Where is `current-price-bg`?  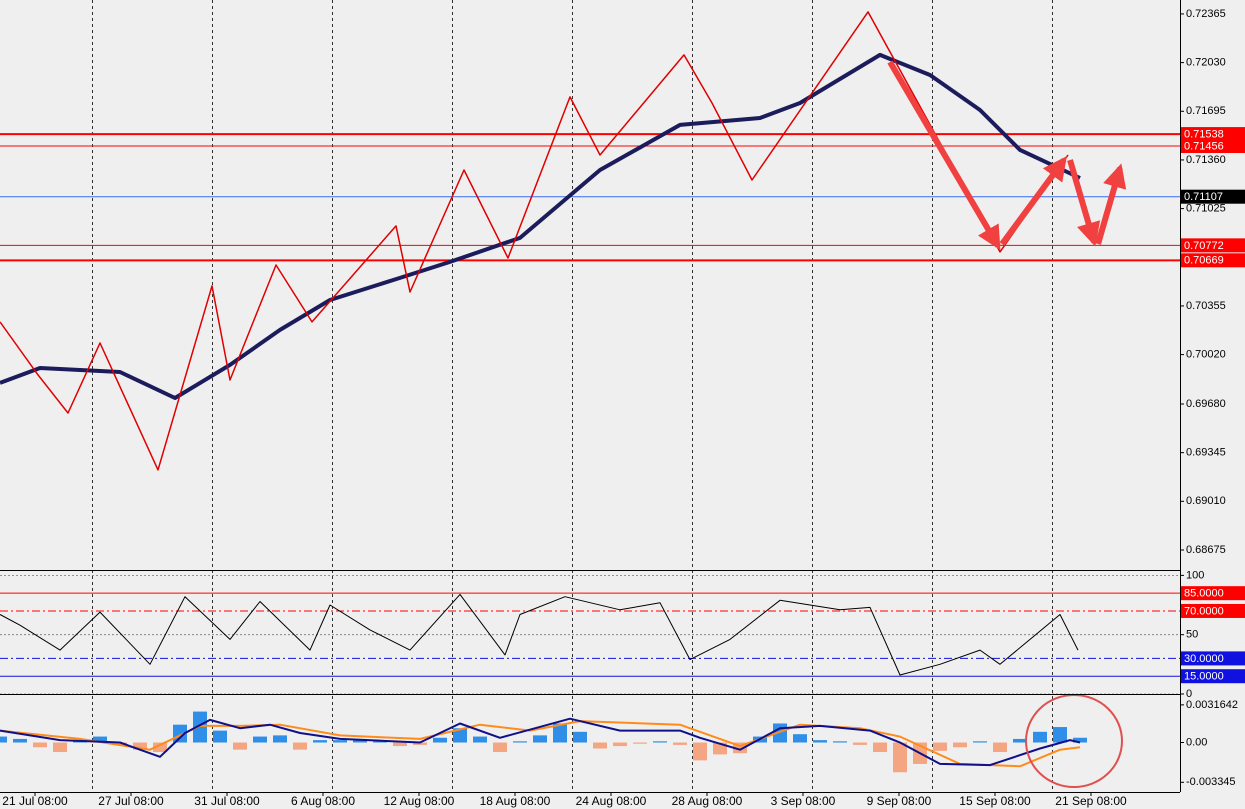 current-price-bg is located at coordinates (1213, 196).